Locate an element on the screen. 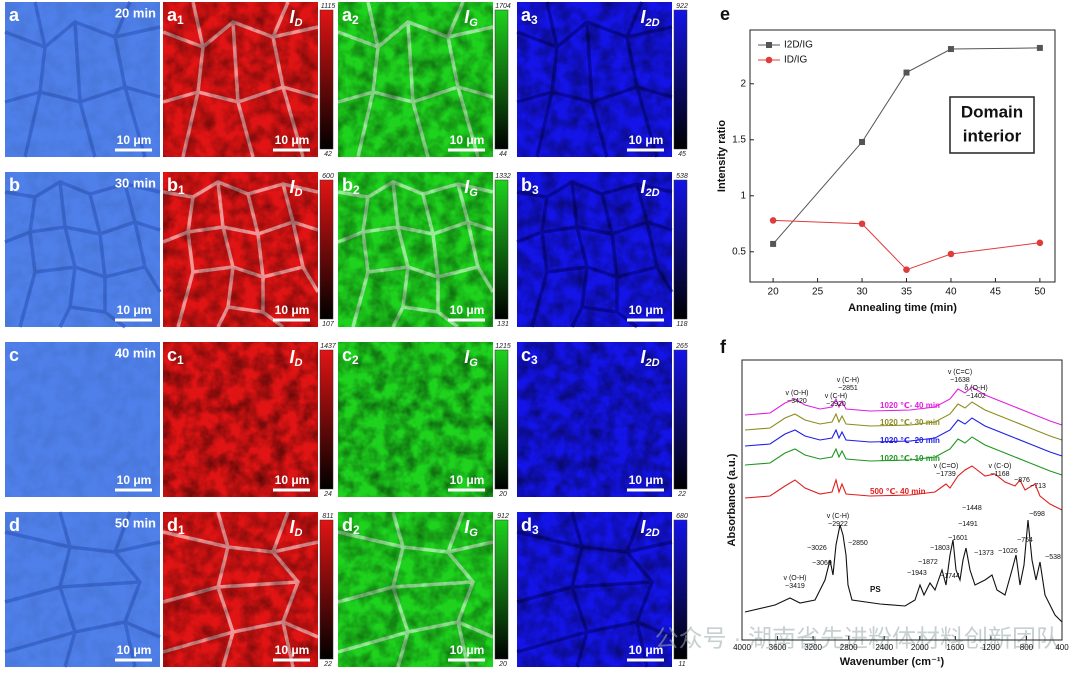  legend-label: ID/IG is located at coordinates (796, 60).